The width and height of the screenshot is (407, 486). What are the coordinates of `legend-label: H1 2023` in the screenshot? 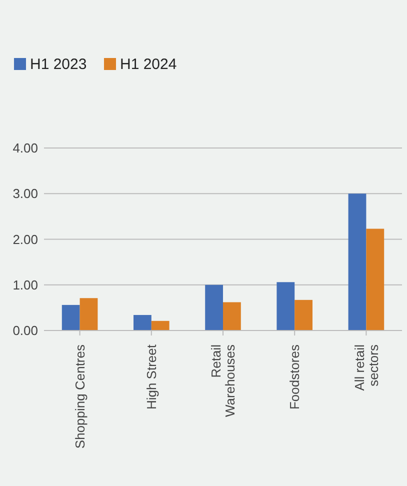 It's located at (58, 64).